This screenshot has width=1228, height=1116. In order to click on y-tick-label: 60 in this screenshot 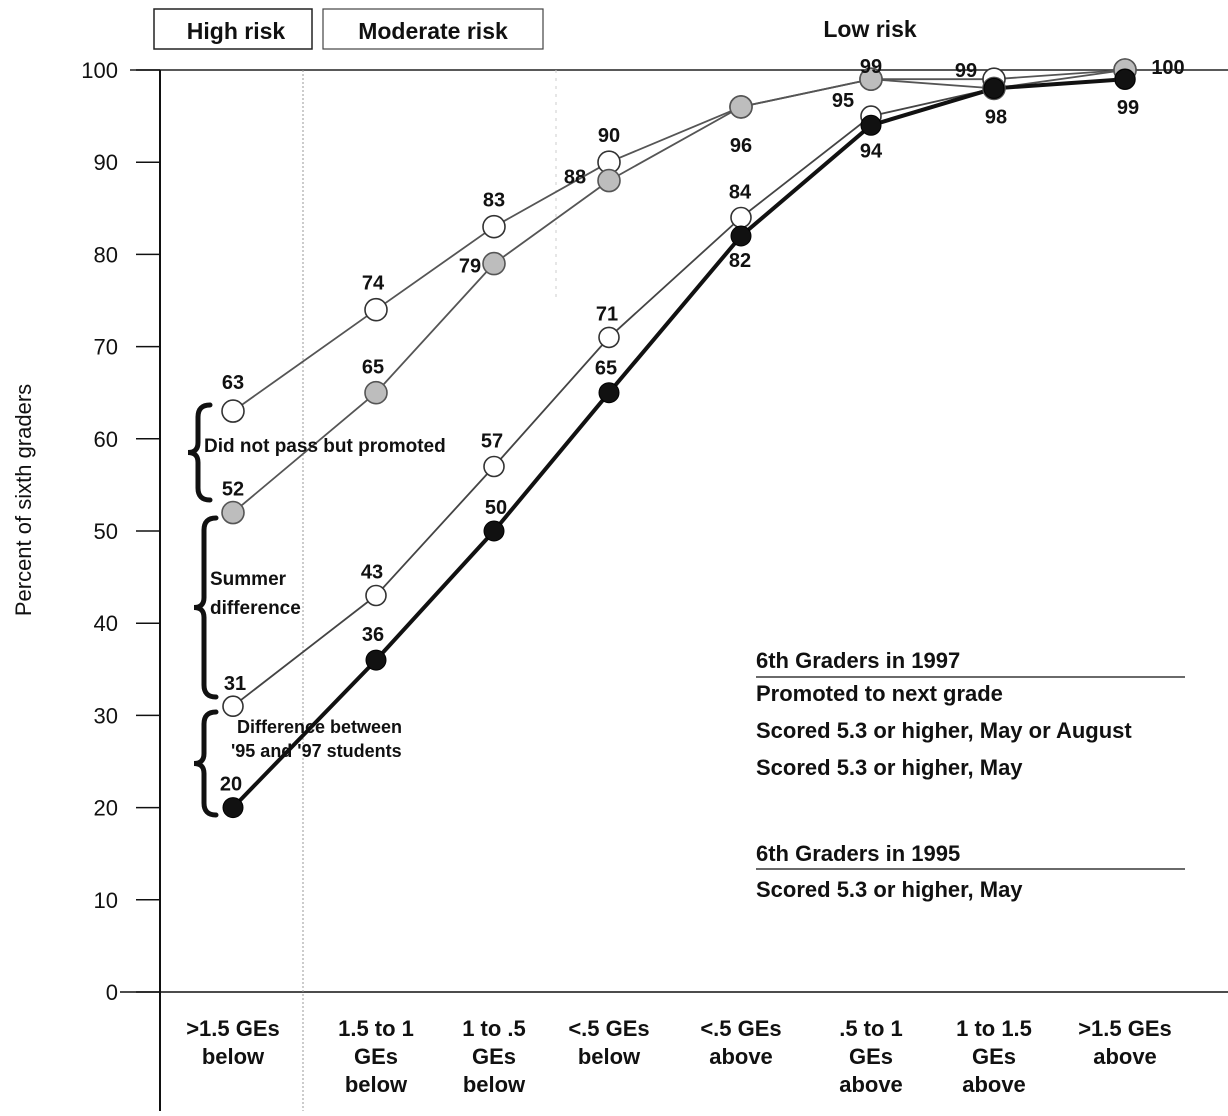, I will do `click(106, 439)`.